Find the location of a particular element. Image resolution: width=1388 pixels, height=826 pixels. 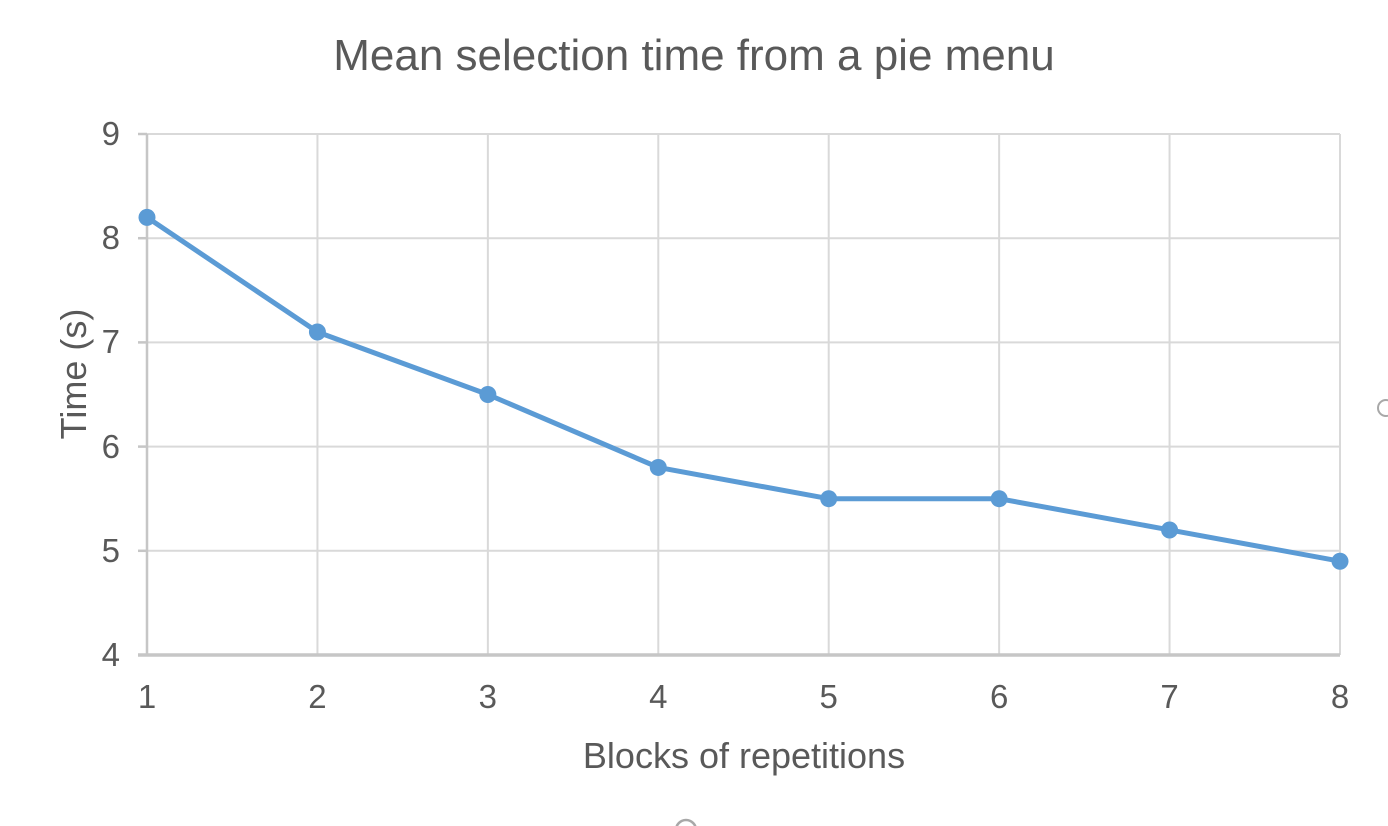

x-tick-label: 5 is located at coordinates (828, 696).